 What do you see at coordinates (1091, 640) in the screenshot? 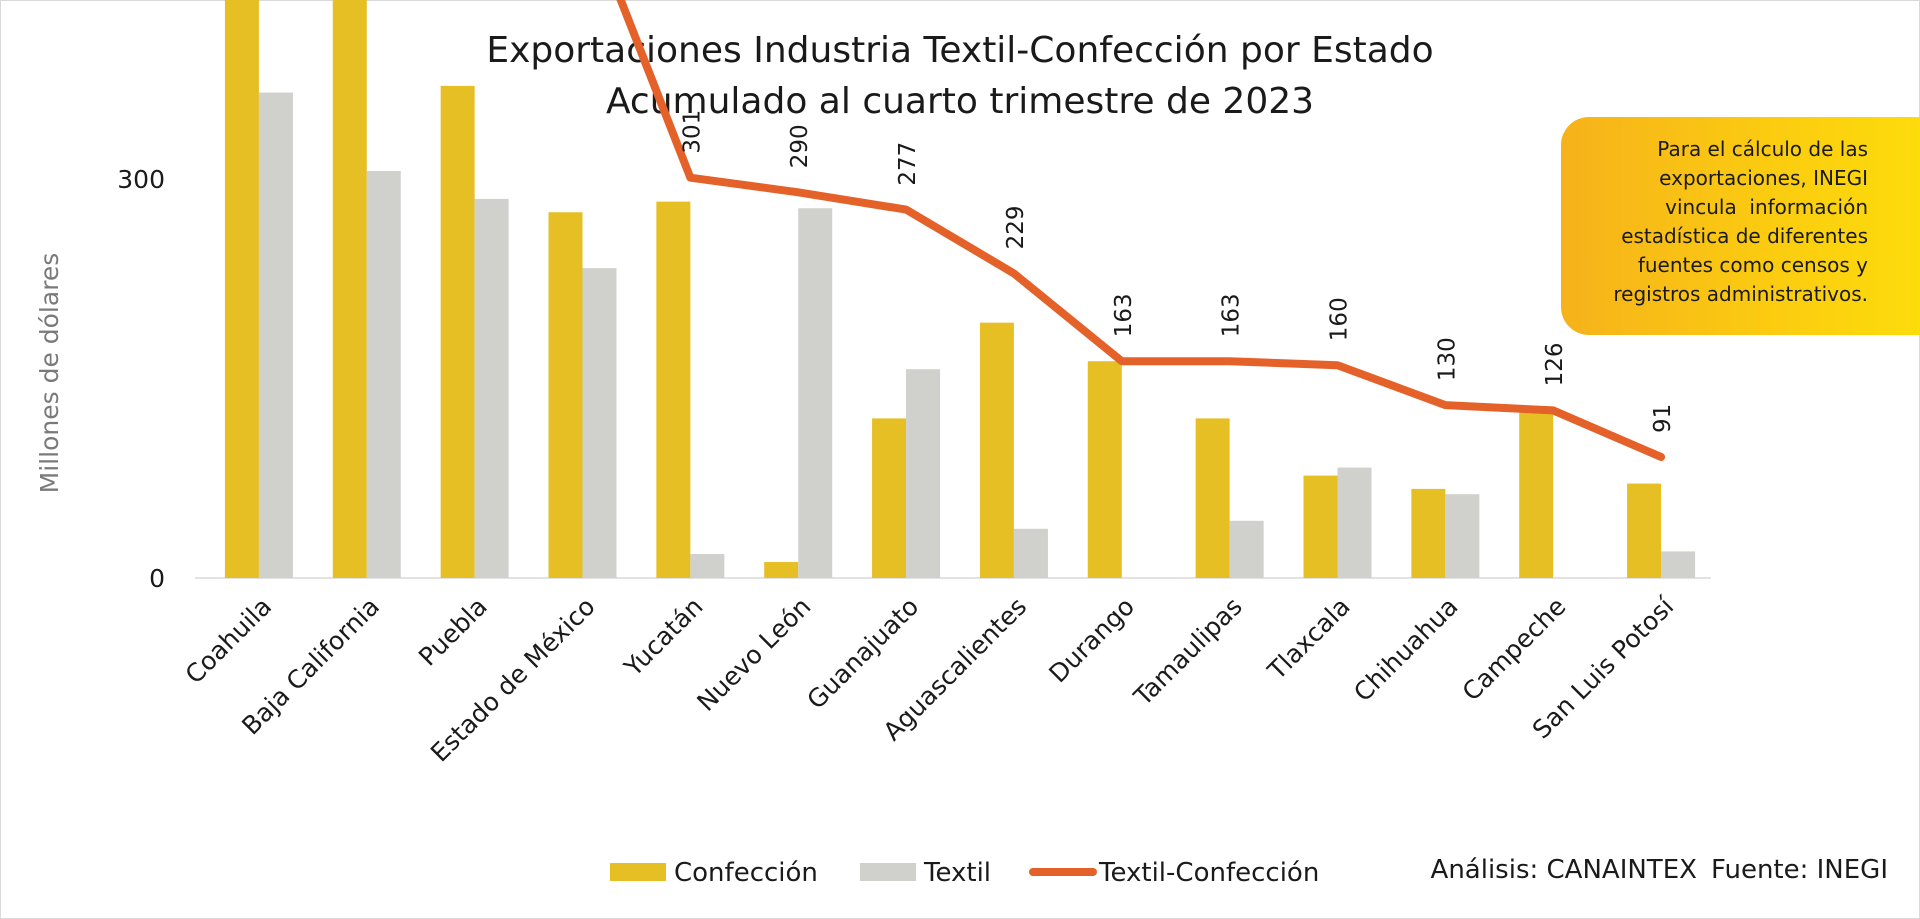
I see `x-tick-label: Durango` at bounding box center [1091, 640].